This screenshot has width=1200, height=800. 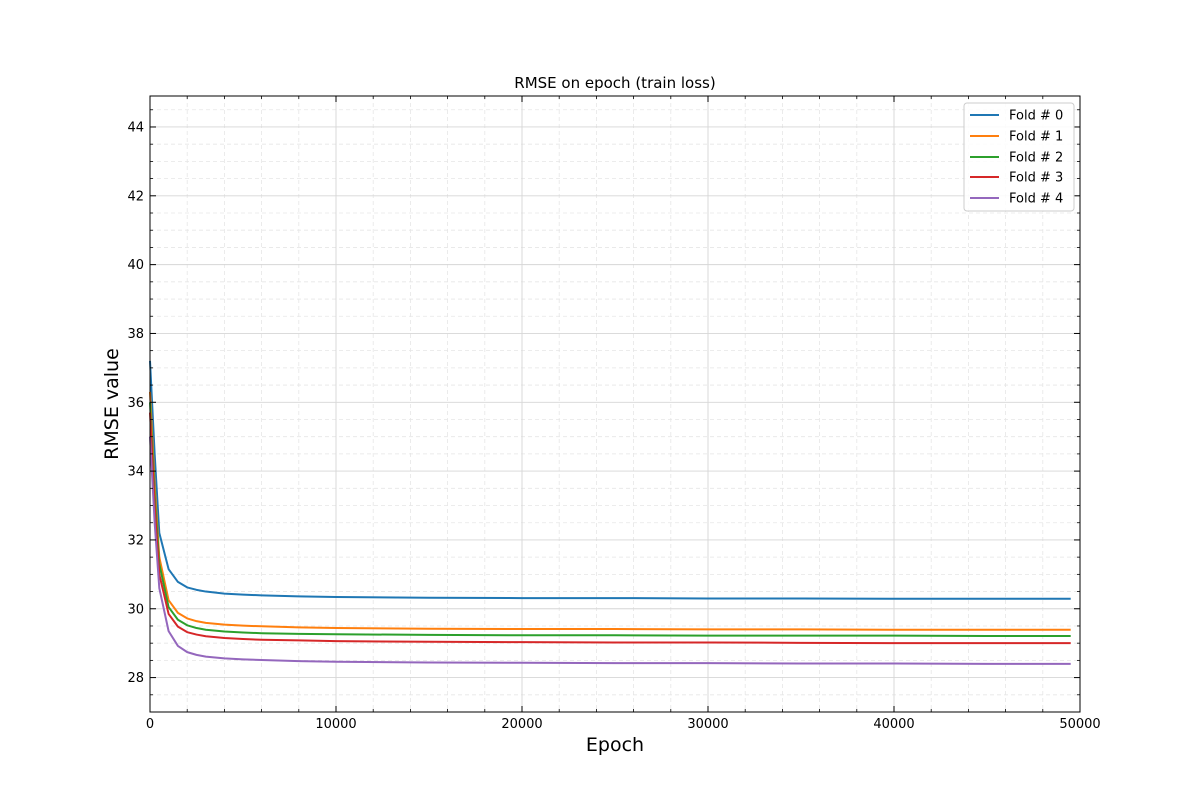 What do you see at coordinates (1036, 116) in the screenshot?
I see `legend-label: Fold # 0` at bounding box center [1036, 116].